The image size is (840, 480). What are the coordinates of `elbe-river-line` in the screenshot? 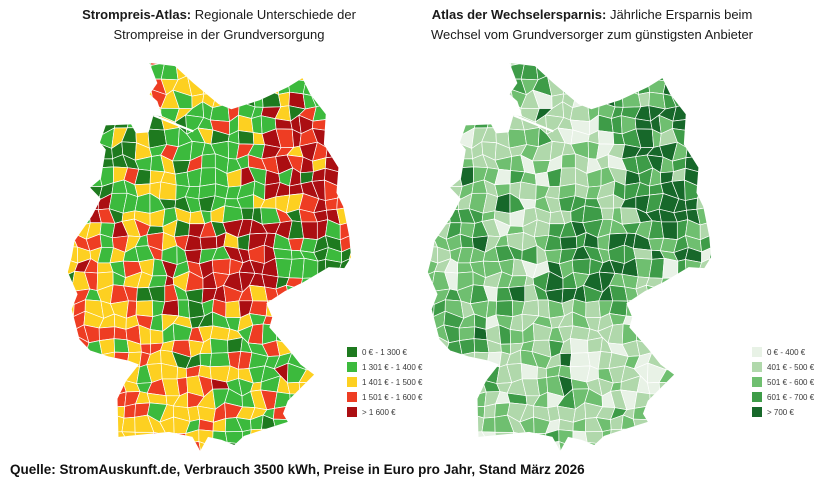 It's located at (533, 123).